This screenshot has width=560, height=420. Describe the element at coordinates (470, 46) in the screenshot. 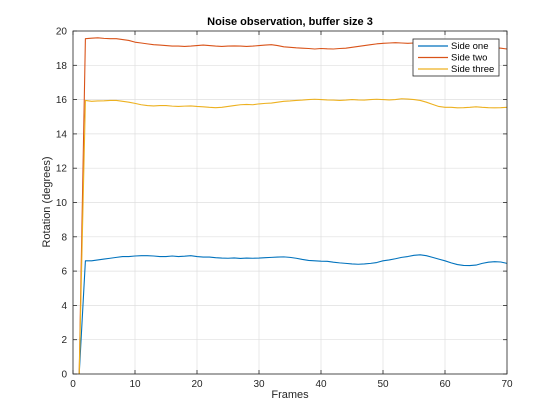

I see `legend-label-side-one: Side one` at that location.